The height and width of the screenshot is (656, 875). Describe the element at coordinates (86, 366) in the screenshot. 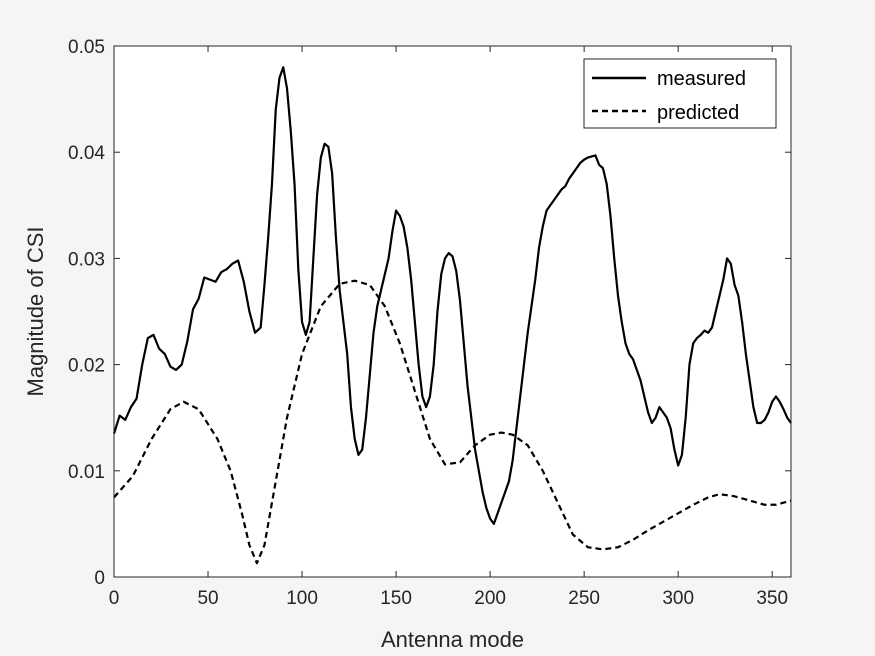

I see `y-tick-label: 0.02` at that location.